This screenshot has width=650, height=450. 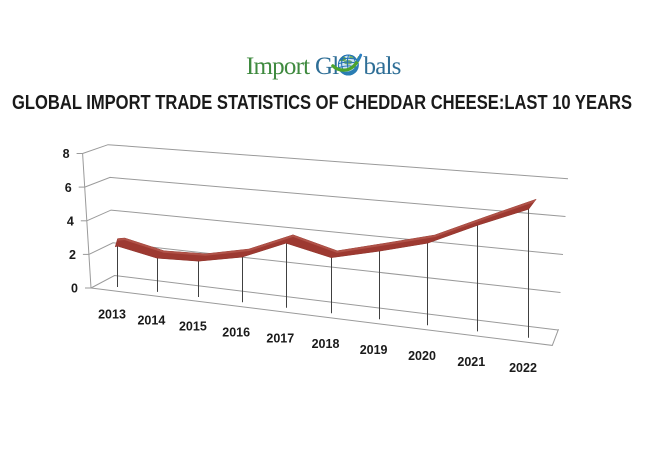 I want to click on svg-text: 2018, so click(x=326, y=344).